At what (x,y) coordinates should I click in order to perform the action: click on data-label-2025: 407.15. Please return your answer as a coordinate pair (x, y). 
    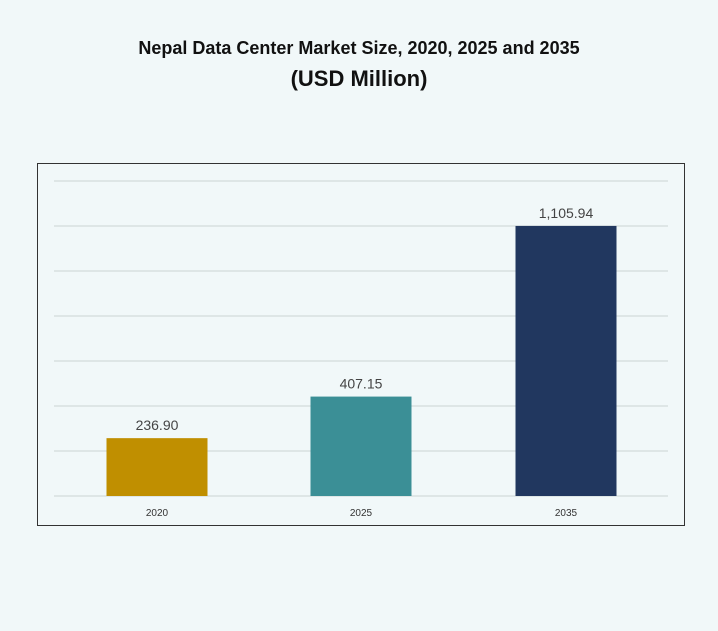
    Looking at the image, I should click on (361, 384).